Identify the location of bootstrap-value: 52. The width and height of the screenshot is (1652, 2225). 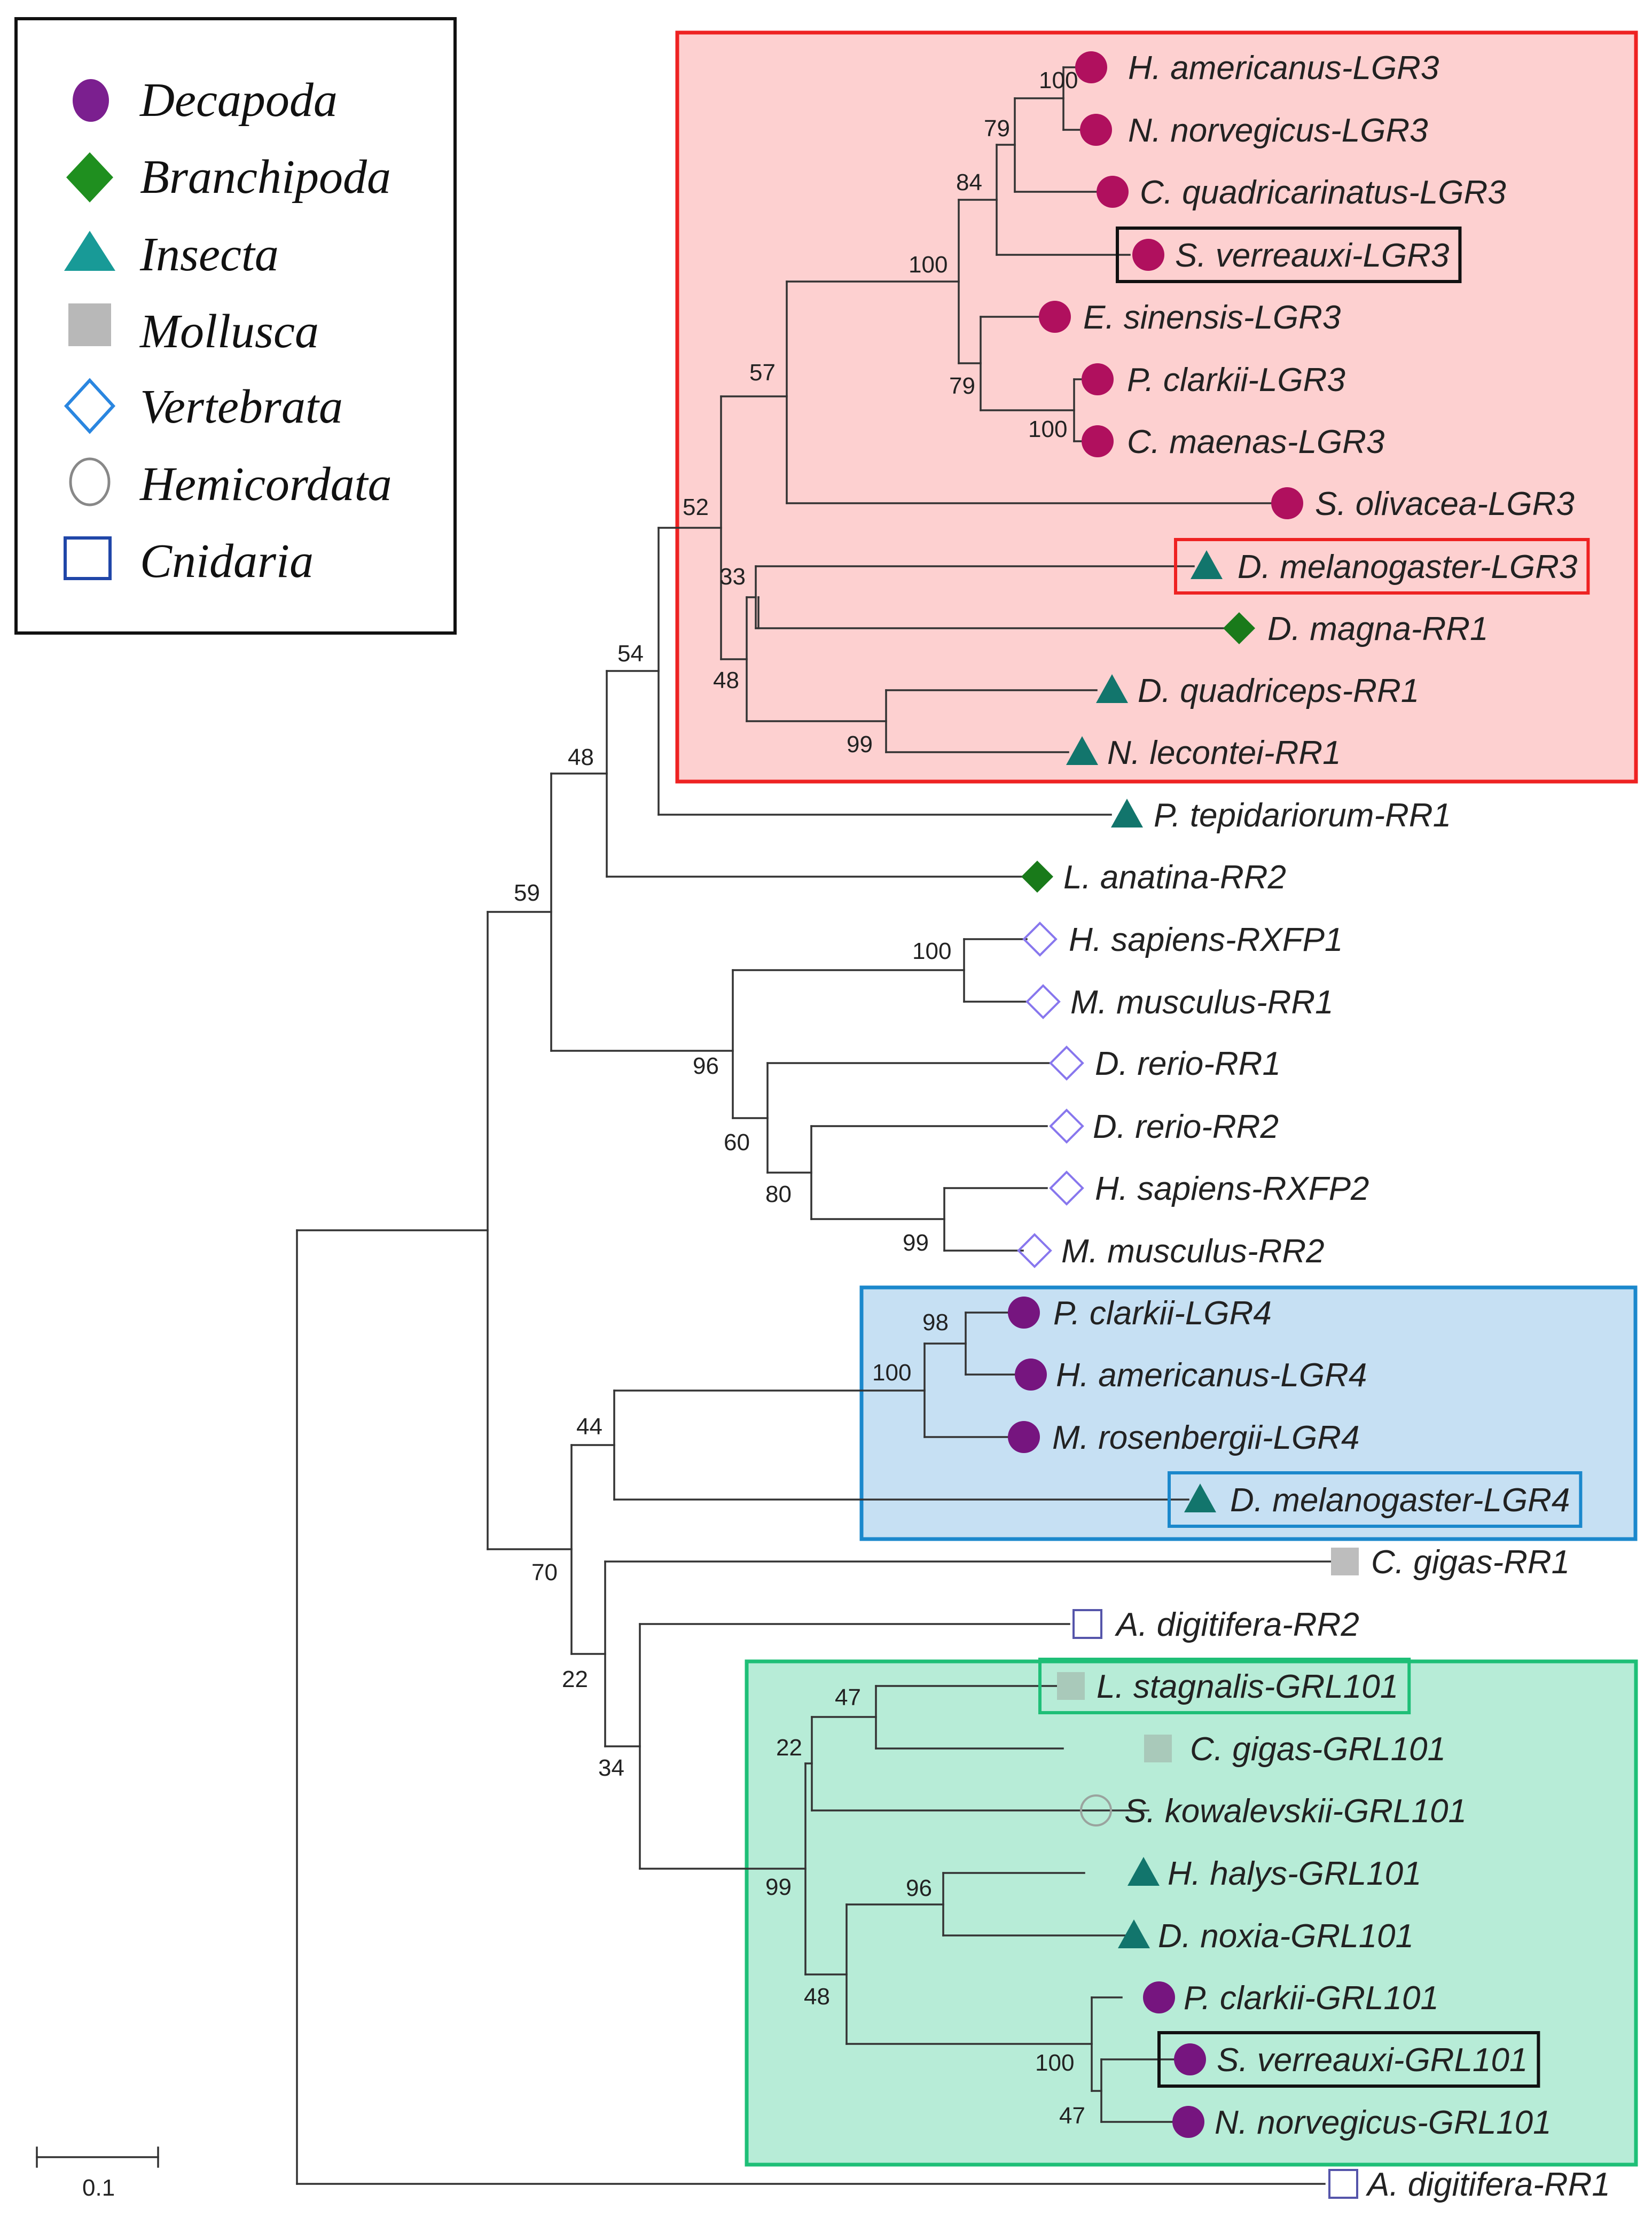
(696, 507).